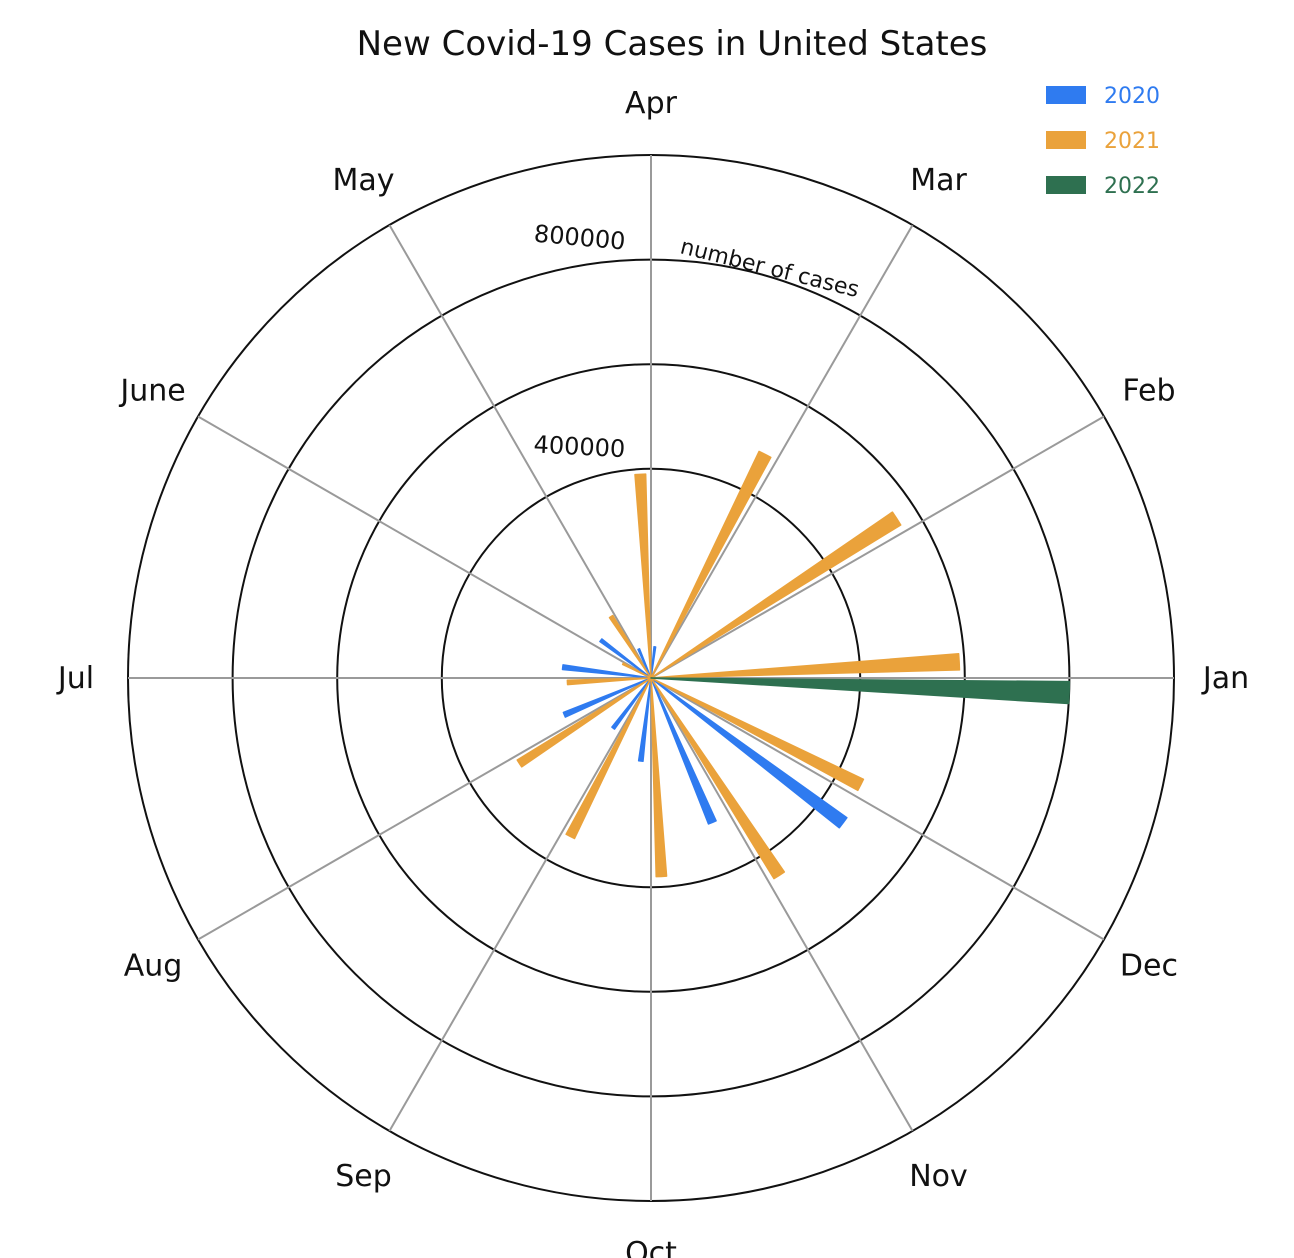  What do you see at coordinates (683, 751) in the screenshot?
I see `bar-2020-nov` at bounding box center [683, 751].